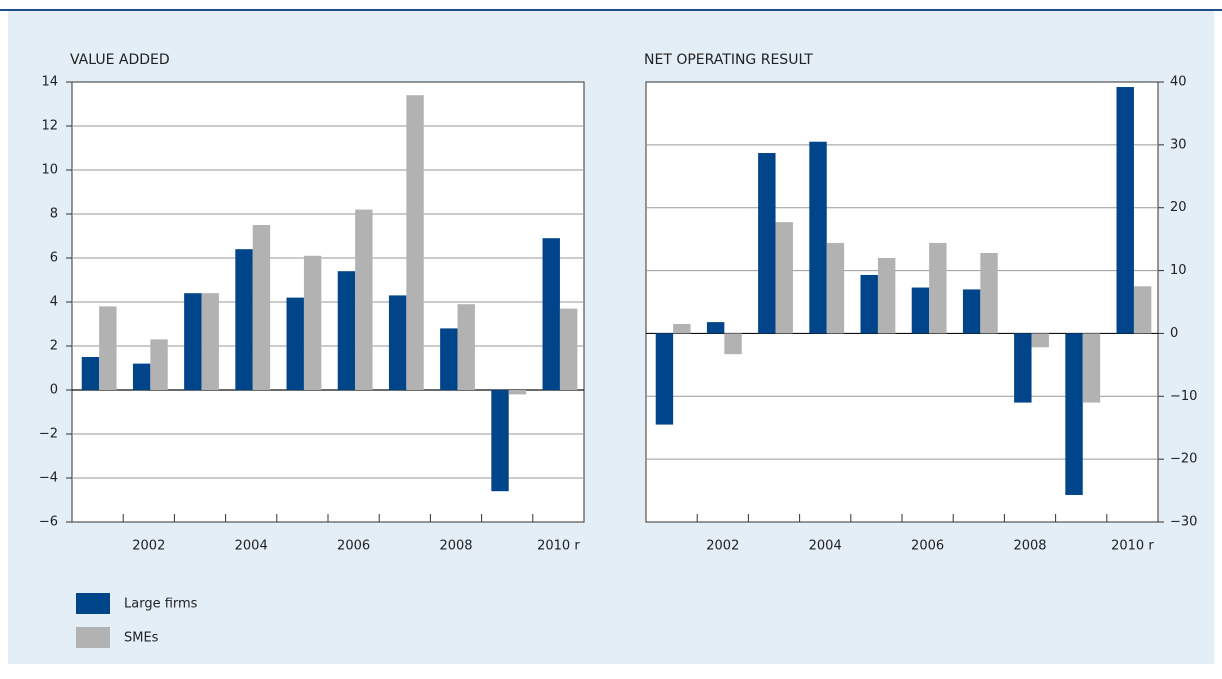 Image resolution: width=1222 pixels, height=679 pixels. What do you see at coordinates (728, 60) in the screenshot?
I see `chart-title: NET OPERATING RESULT` at bounding box center [728, 60].